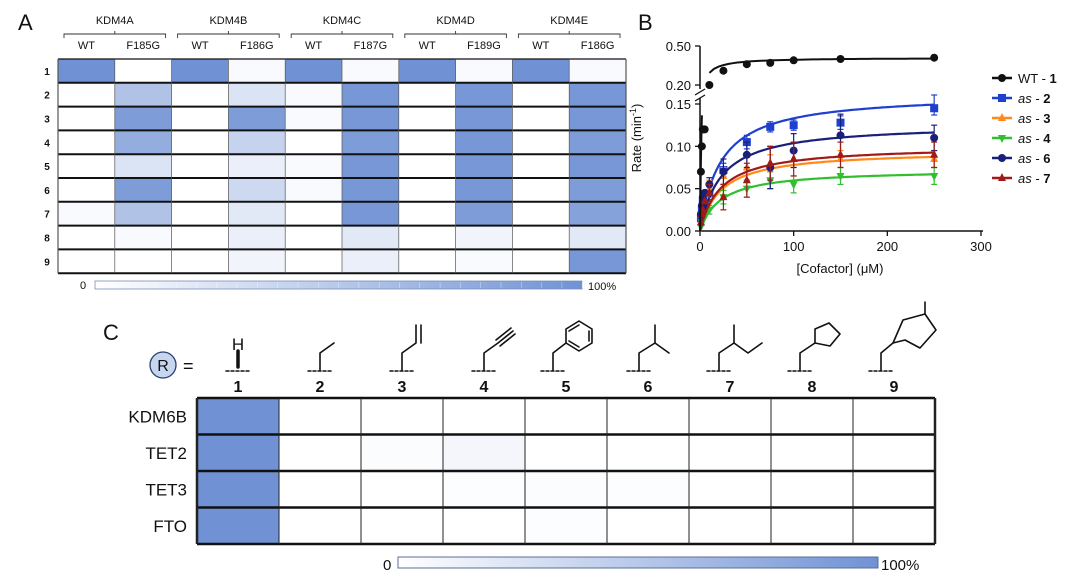 The height and width of the screenshot is (579, 1080). What do you see at coordinates (157, 416) in the screenshot?
I see `heatmap-c-row-label: KDM6B` at bounding box center [157, 416].